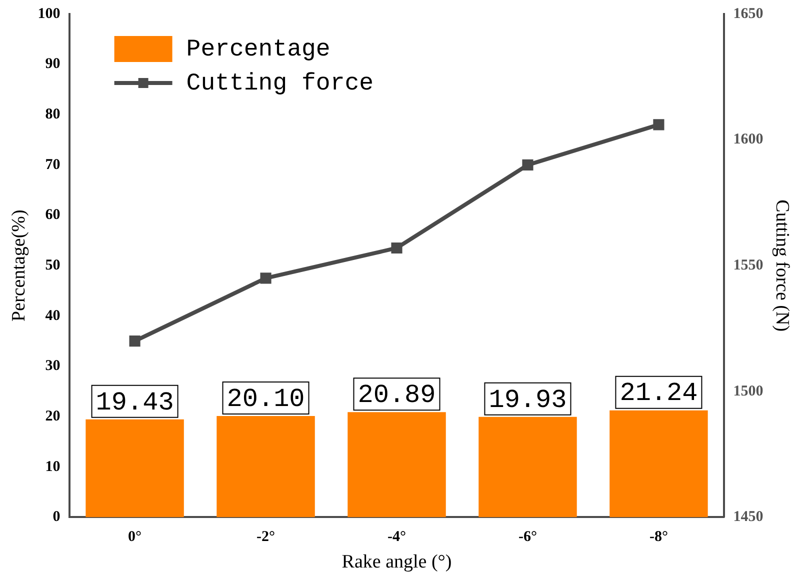  Describe the element at coordinates (258, 50) in the screenshot. I see `legend-label: Percentage` at that location.